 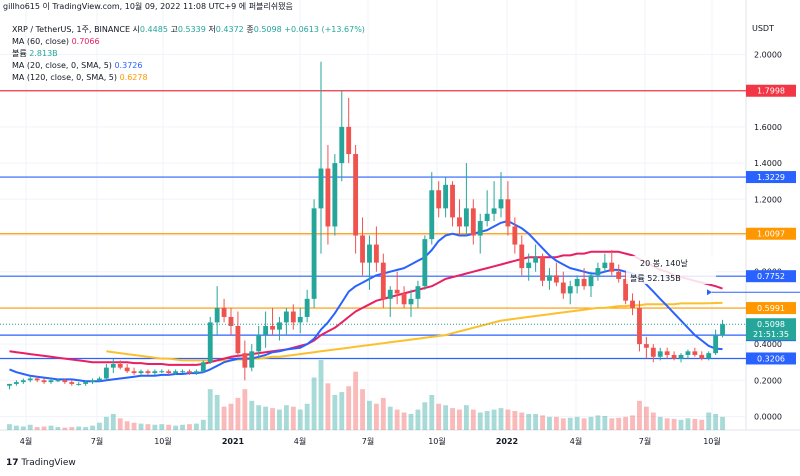 What do you see at coordinates (35, 54) in the screenshot?
I see `indicator-volume: 볼륨 2.813B` at bounding box center [35, 54].